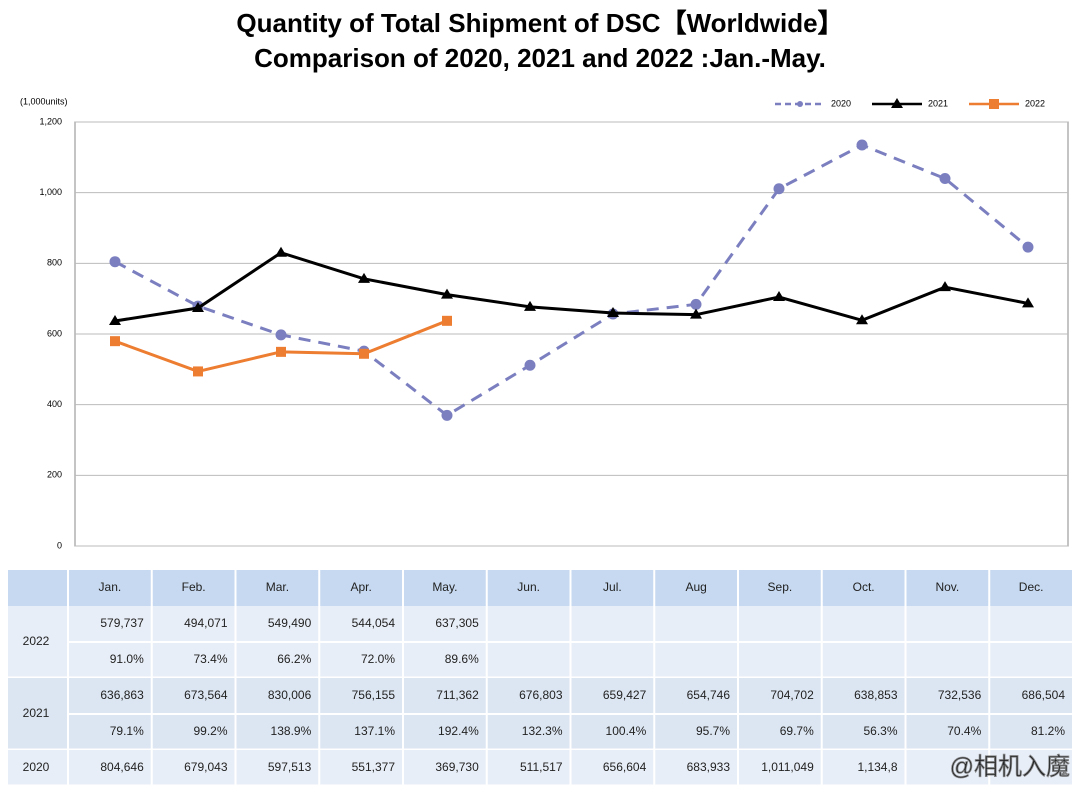 The image size is (1080, 792). What do you see at coordinates (864, 587) in the screenshot?
I see `table-header: Oct.` at bounding box center [864, 587].